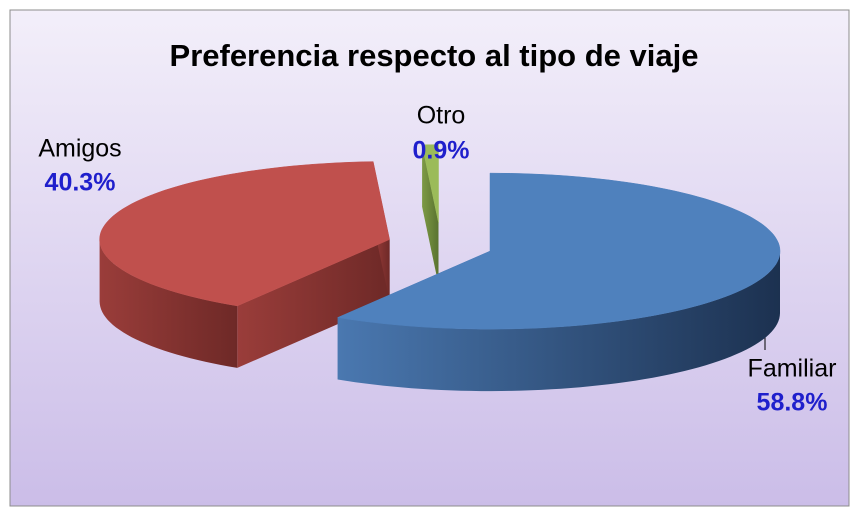 This screenshot has width=850, height=507. Describe the element at coordinates (441, 151) in the screenshot. I see `slice-value-label: 0.9%` at that location.